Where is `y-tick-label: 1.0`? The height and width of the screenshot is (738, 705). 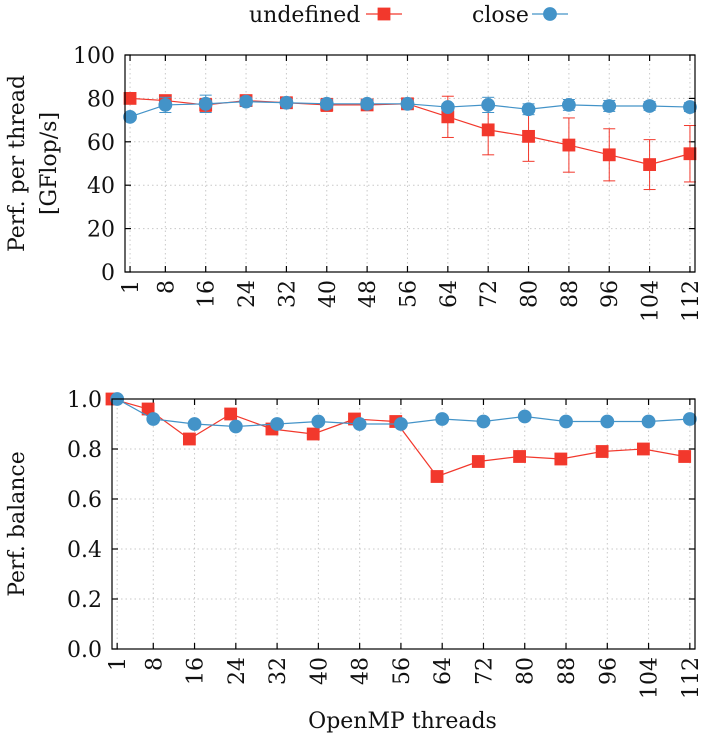 y-tick-label: 1.0 is located at coordinates (84, 400).